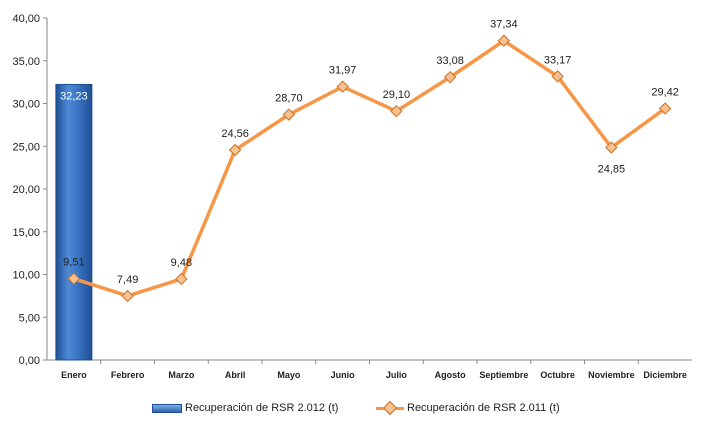 Image resolution: width=716 pixels, height=428 pixels. I want to click on y-tick-label: 5,00, so click(29, 318).